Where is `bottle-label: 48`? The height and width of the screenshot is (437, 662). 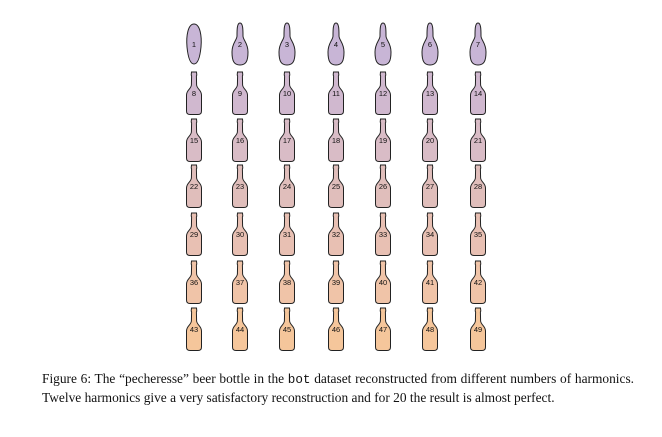
bottle-label: 48 is located at coordinates (430, 329).